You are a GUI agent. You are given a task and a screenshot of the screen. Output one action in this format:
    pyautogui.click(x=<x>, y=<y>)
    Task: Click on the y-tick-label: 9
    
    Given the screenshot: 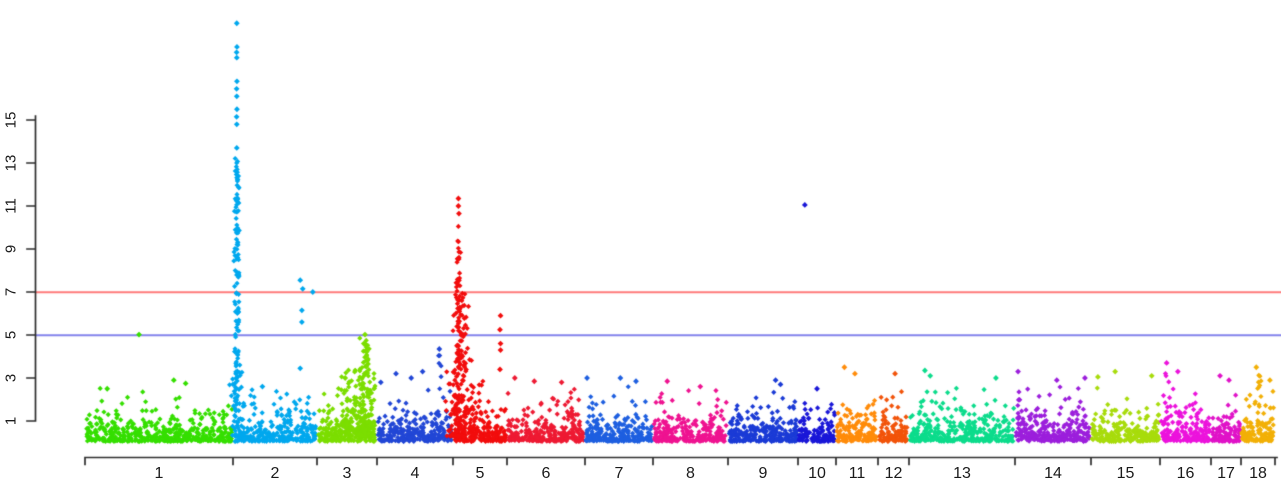 What is the action you would take?
    pyautogui.click(x=11, y=249)
    